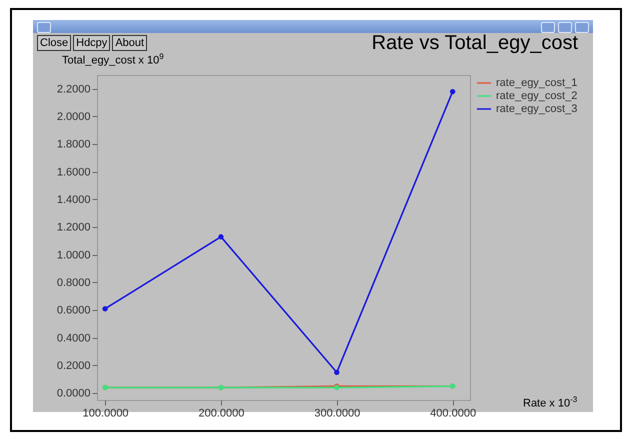 This screenshot has height=439, width=630. I want to click on y-axis-title: Total_egy_cost x 10$^{9}$, so click(113, 59).